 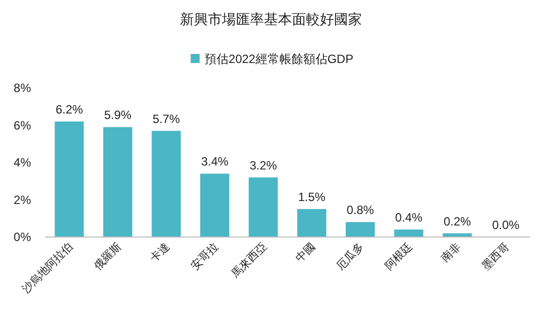 I want to click on x-tick-label: 厄瓜多, so click(x=350, y=256).